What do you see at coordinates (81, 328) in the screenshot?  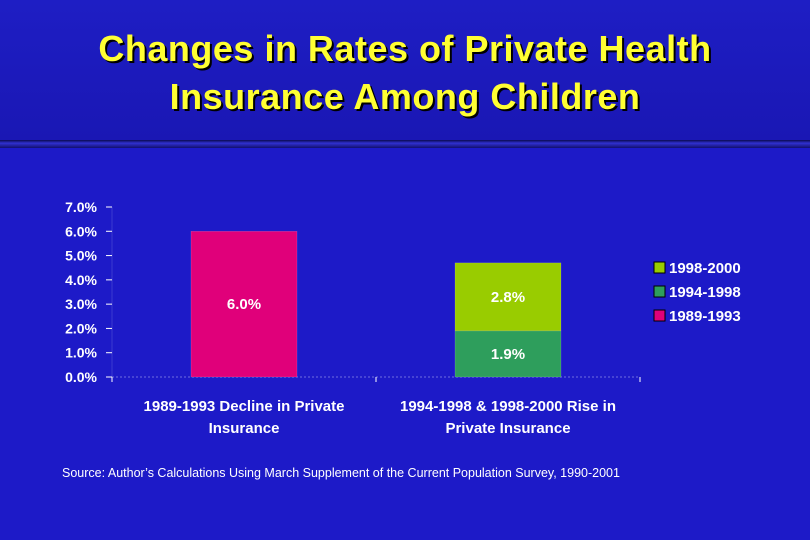 I see `y-tick-label: 2.0%` at bounding box center [81, 328].